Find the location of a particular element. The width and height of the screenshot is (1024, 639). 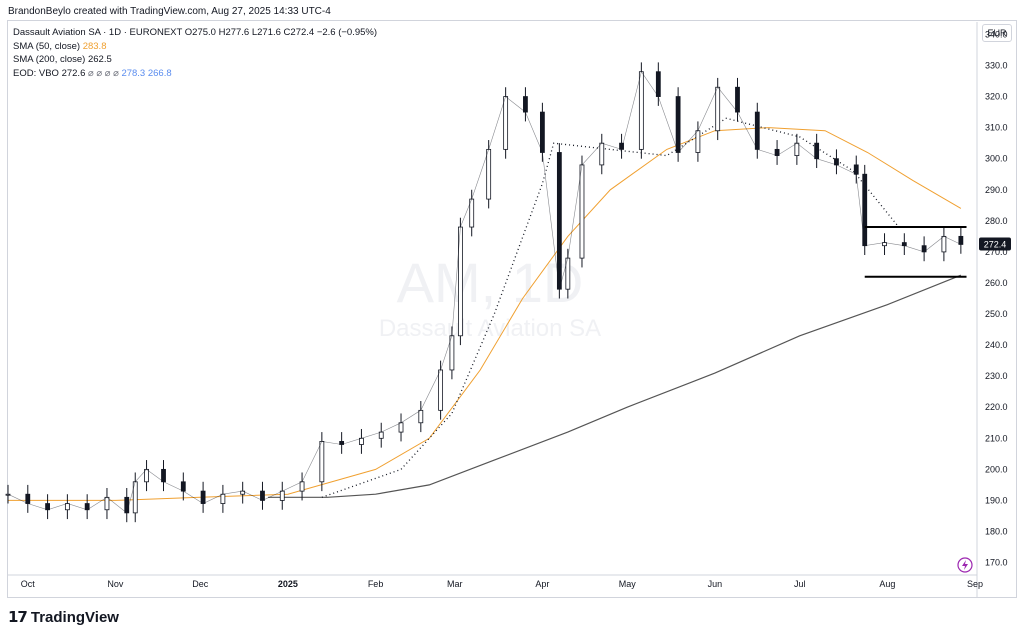

y-tick-label: 290.0 is located at coordinates (996, 190).